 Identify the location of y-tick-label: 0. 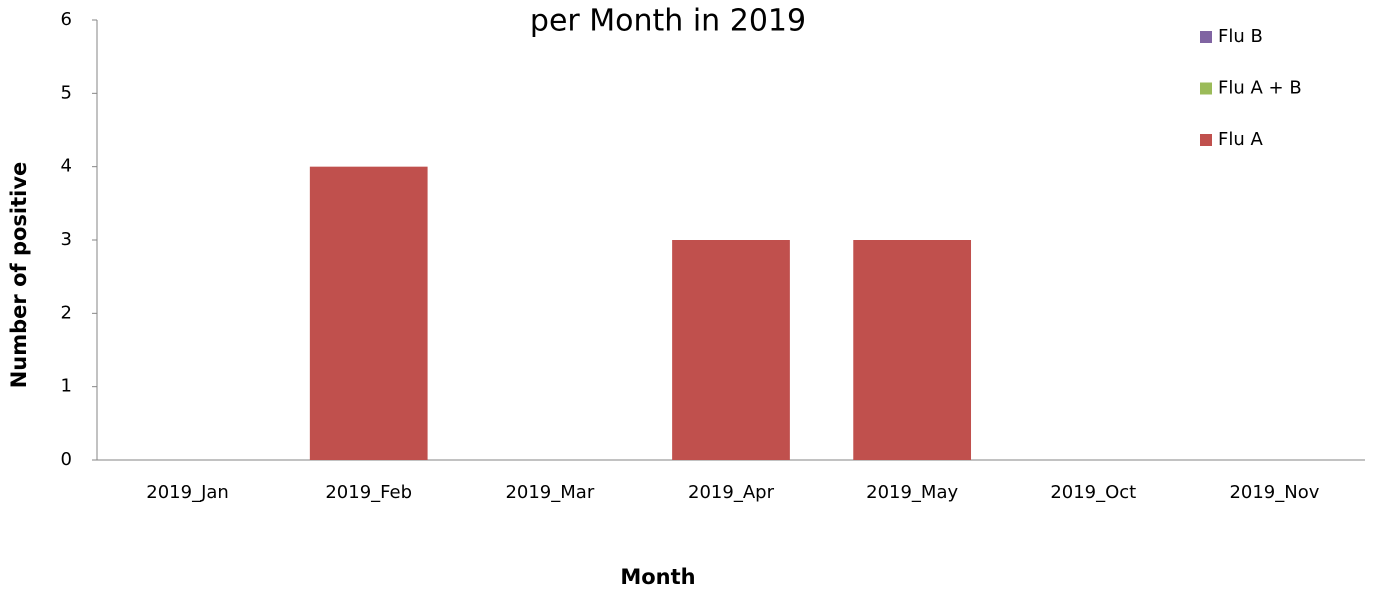
(66, 459).